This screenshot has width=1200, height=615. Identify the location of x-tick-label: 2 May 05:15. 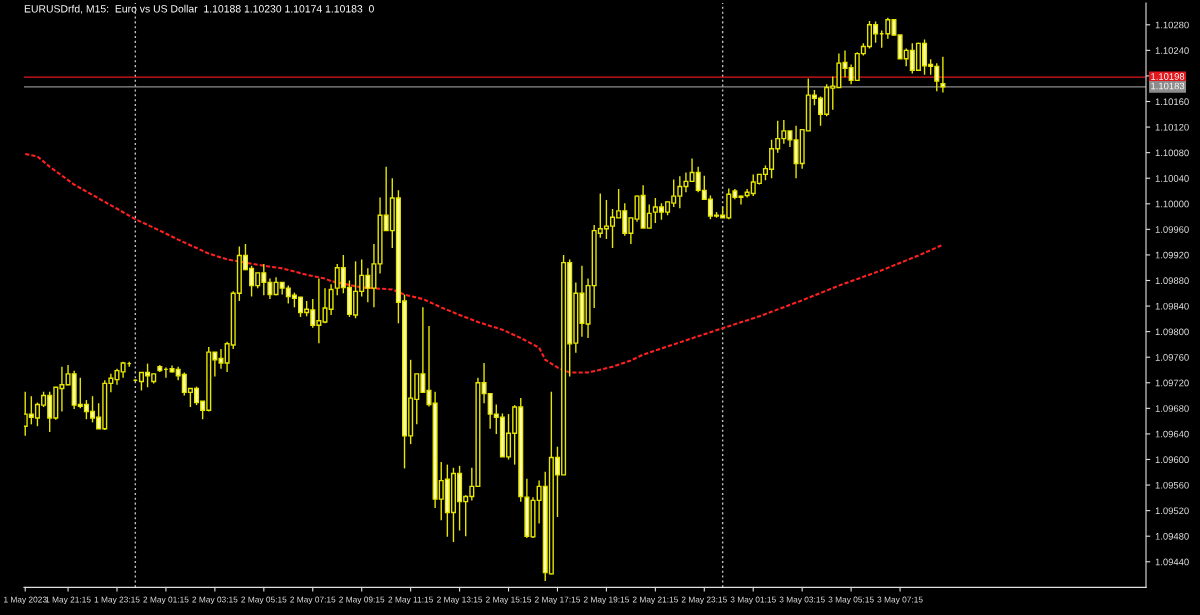
(264, 600).